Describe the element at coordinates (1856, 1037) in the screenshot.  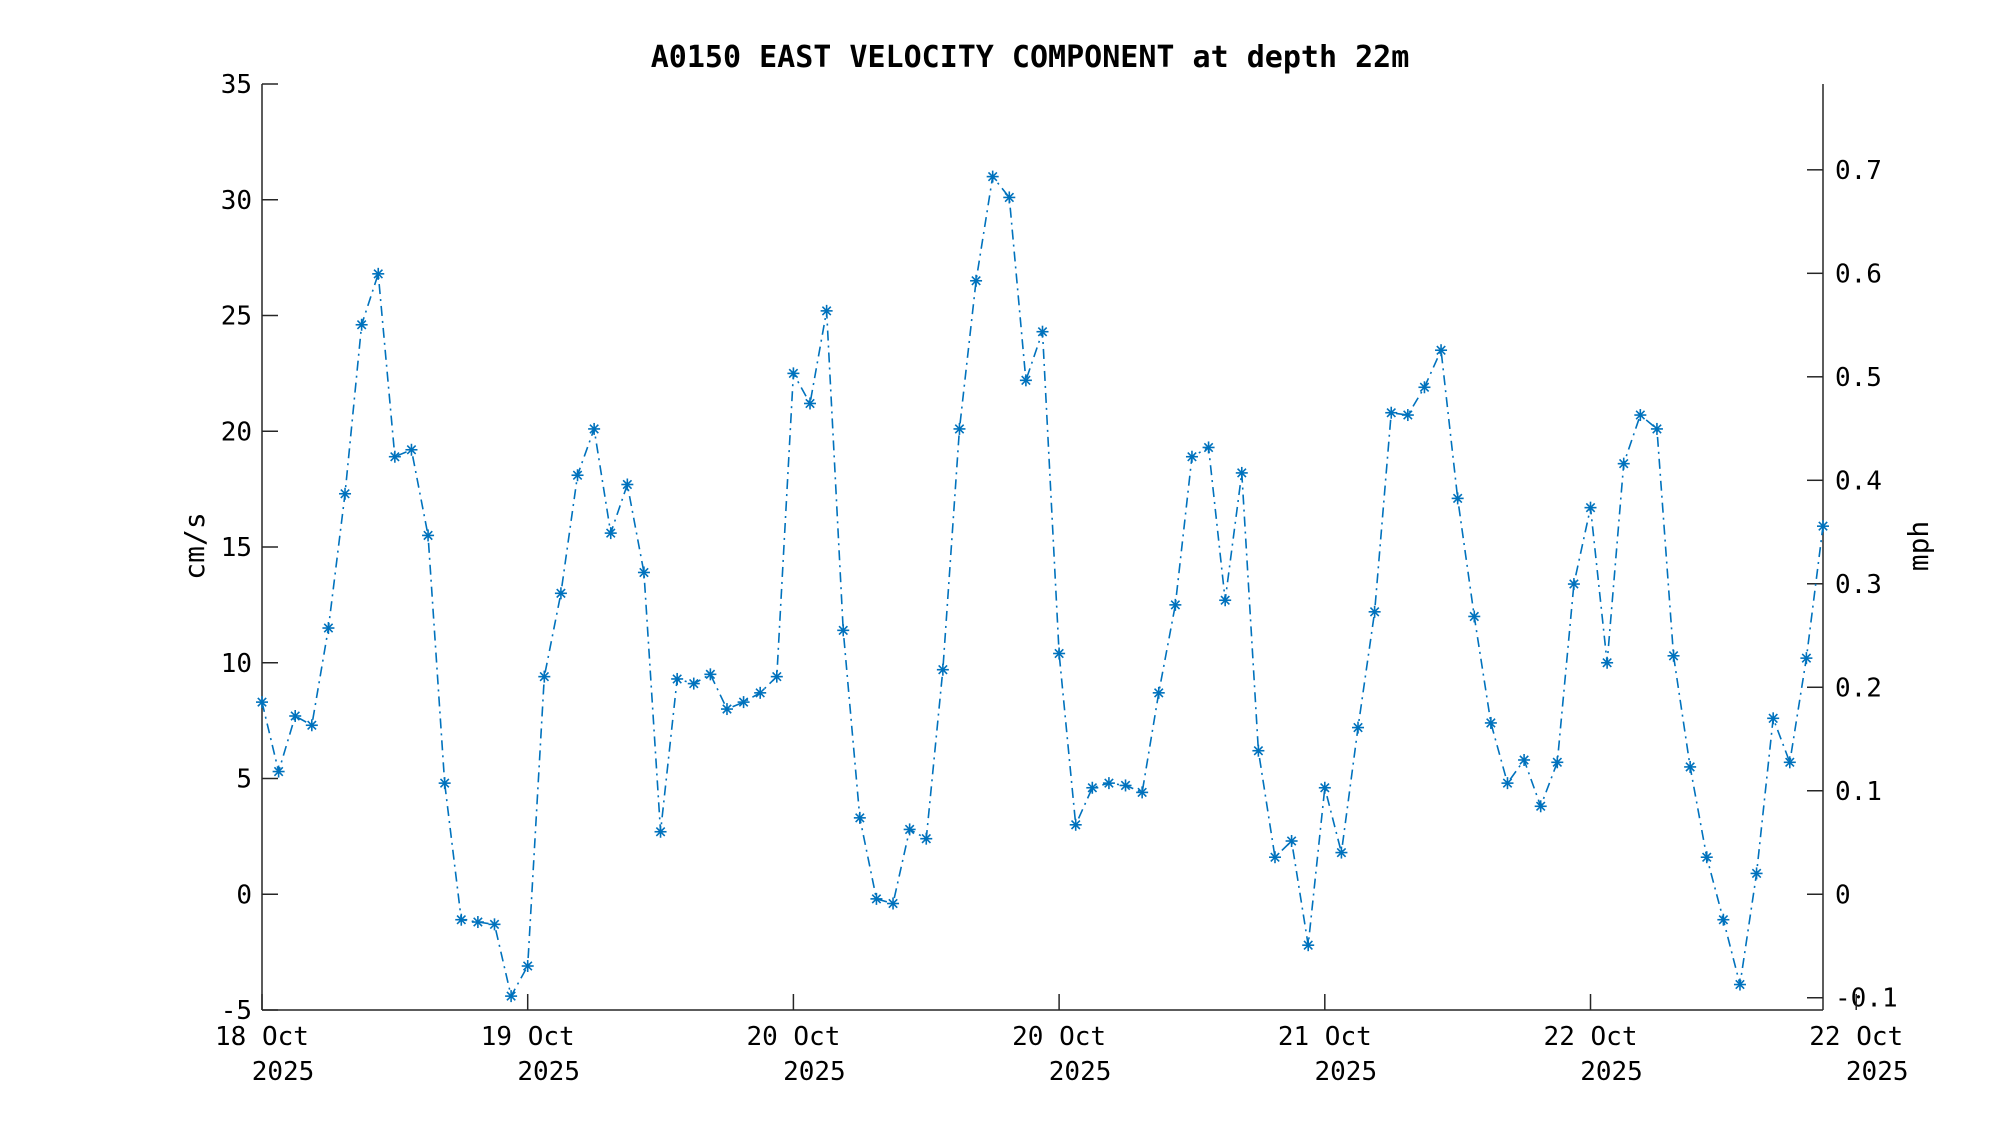
I see `x-tick-label-date: 22 Oct` at that location.